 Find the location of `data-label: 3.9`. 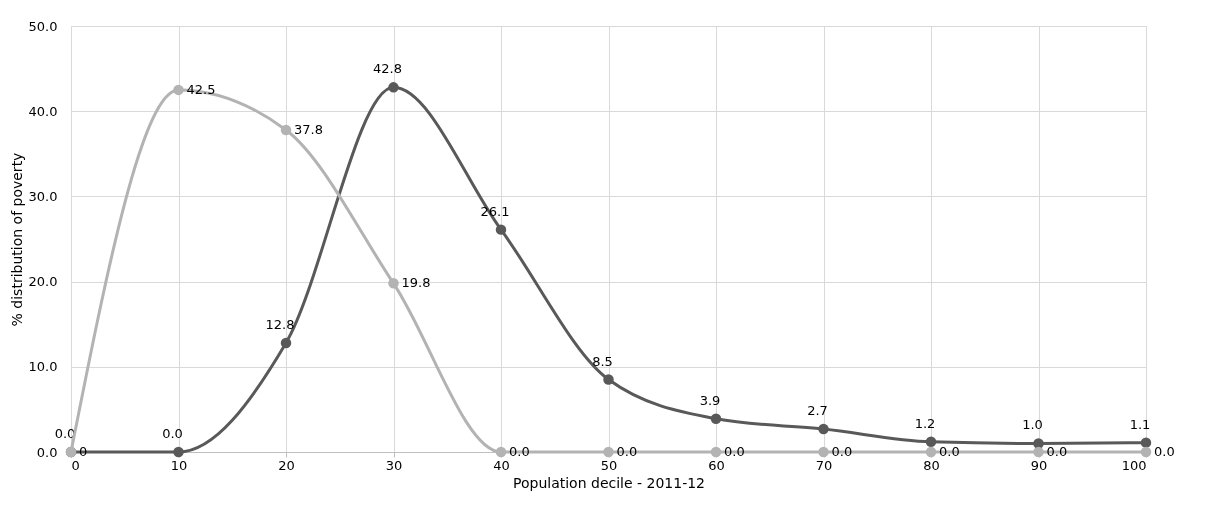

data-label: 3.9 is located at coordinates (710, 400).